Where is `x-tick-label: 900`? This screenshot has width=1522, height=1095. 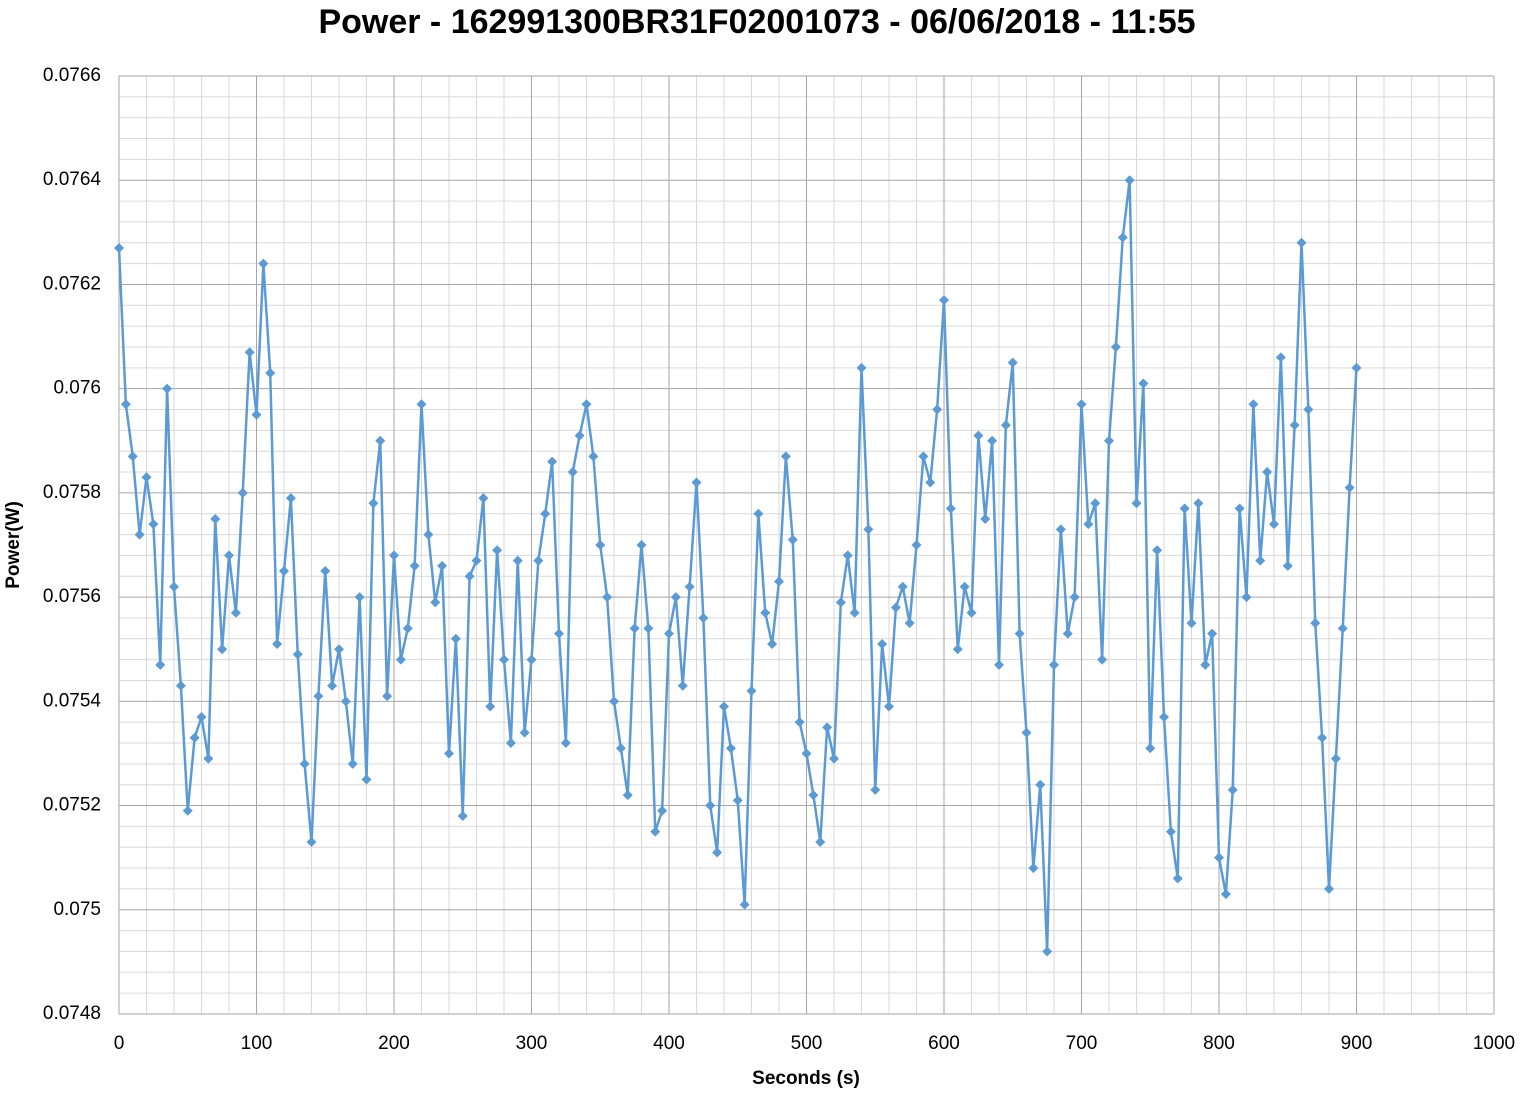
x-tick-label: 900 is located at coordinates (1357, 1043).